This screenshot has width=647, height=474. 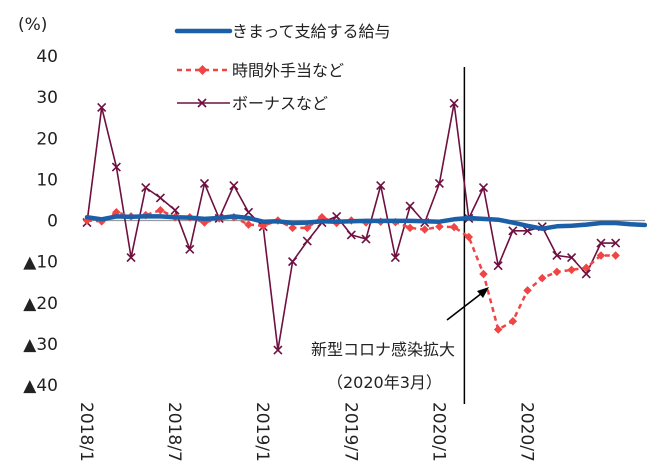 What do you see at coordinates (174, 432) in the screenshot?
I see `x-tick-label: 2018/7` at bounding box center [174, 432].